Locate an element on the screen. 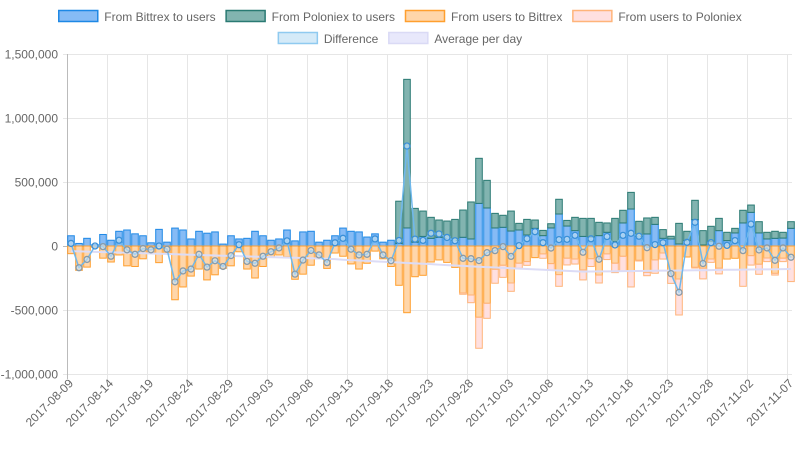  legend-label: From users to Bittrex is located at coordinates (506, 17).